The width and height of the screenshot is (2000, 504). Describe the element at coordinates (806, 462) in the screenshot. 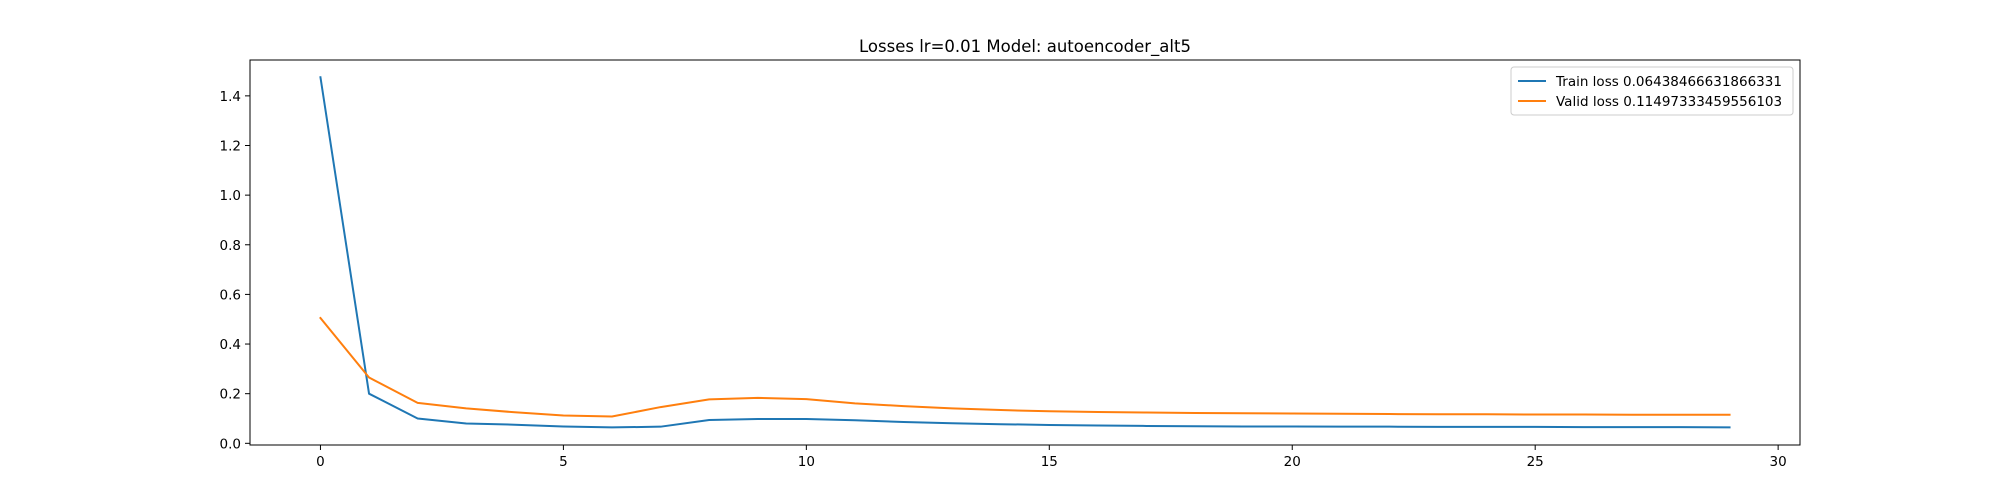

I see `x-tick-label: 10` at that location.